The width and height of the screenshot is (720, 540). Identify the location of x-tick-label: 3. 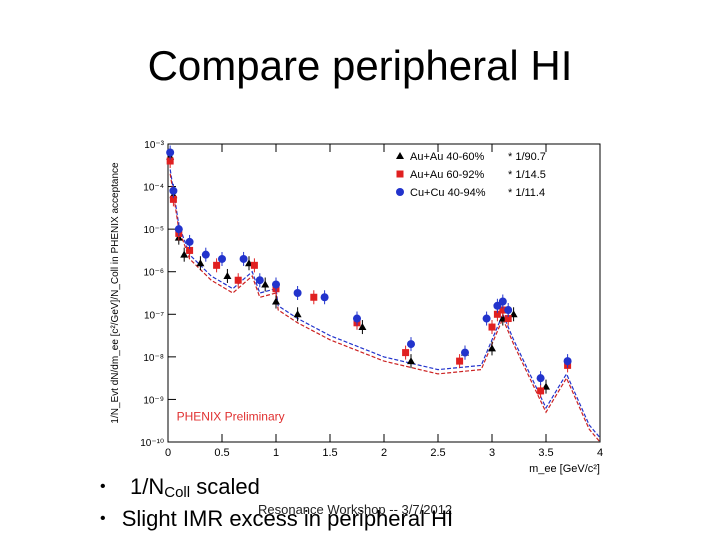
(492, 453).